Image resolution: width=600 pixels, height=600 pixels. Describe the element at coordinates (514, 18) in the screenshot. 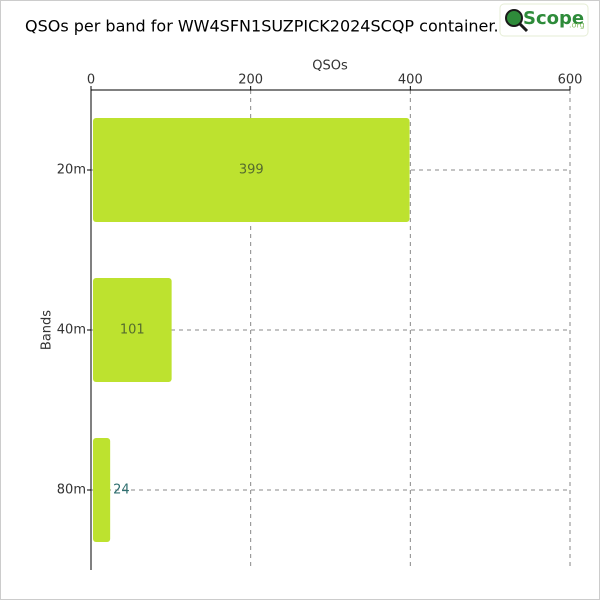

I see `logo-icon` at that location.